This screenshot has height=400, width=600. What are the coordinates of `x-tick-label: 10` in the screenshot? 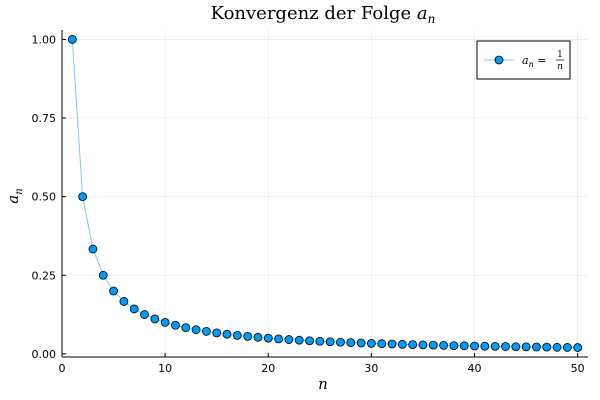 It's located at (165, 368).